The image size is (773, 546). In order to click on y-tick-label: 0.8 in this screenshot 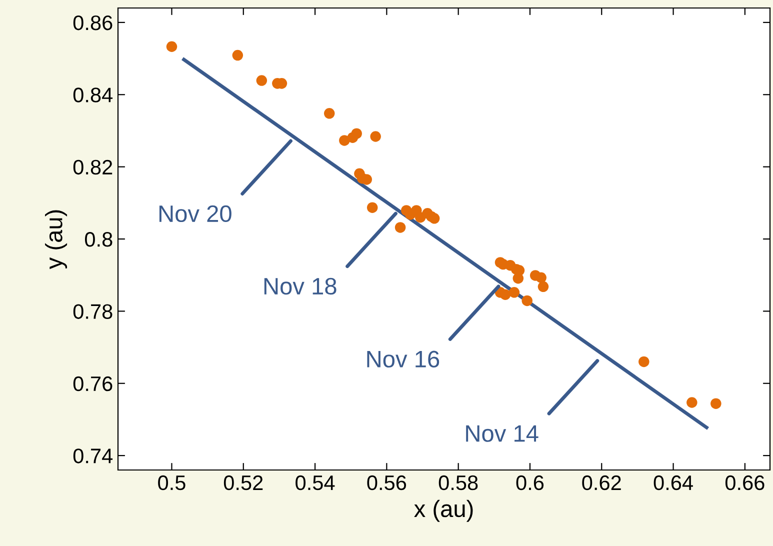, I will do `click(98, 239)`.